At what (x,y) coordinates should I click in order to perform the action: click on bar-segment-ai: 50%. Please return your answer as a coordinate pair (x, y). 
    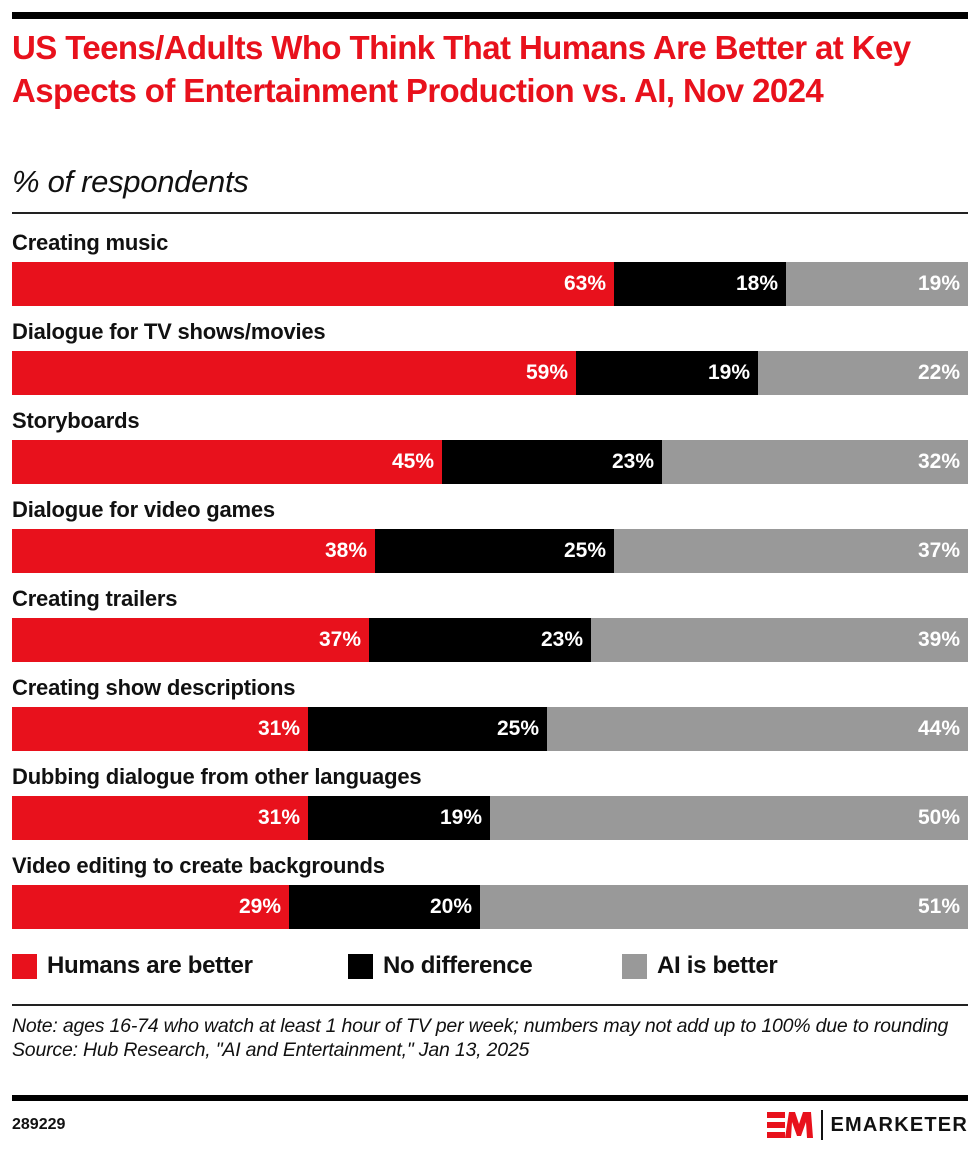
    Looking at the image, I should click on (729, 818).